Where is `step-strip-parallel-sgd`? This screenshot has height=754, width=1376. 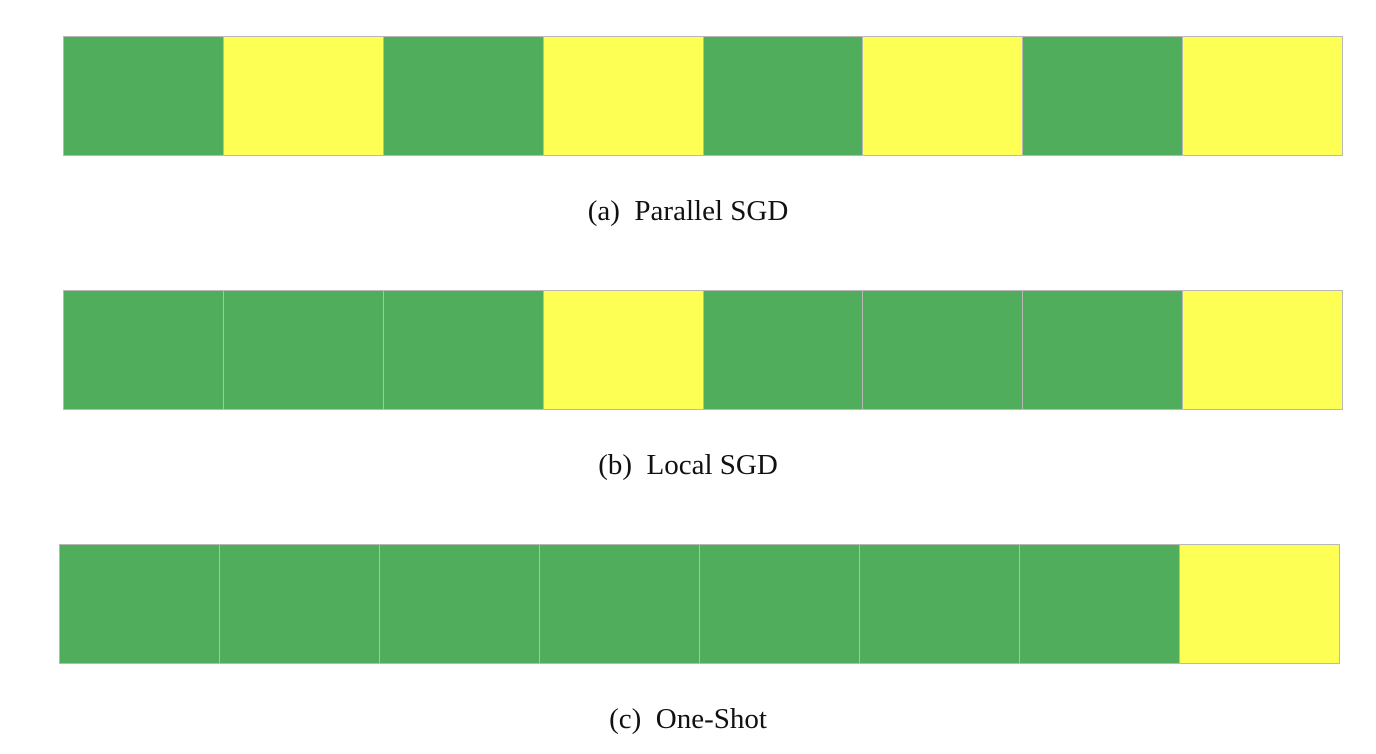
step-strip-parallel-sgd is located at coordinates (703, 96).